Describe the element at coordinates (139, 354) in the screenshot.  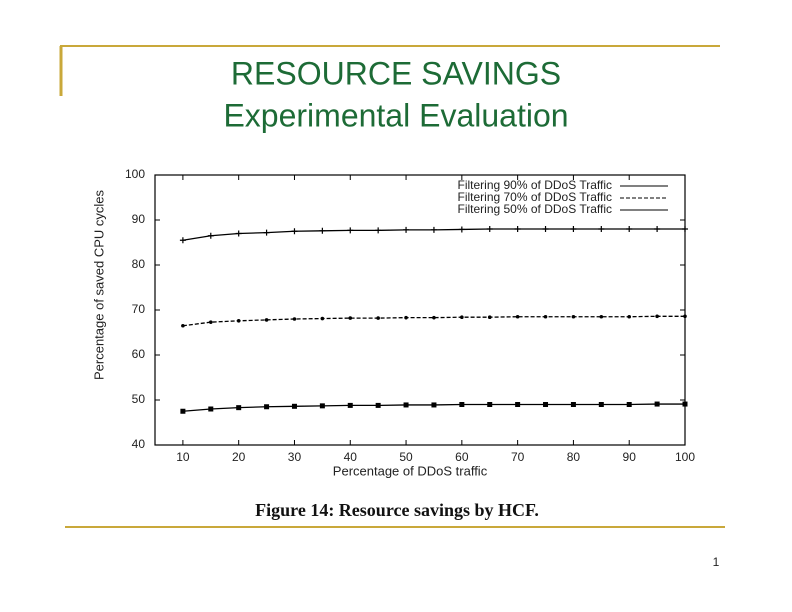
I see `y-tick-label: 60` at that location.